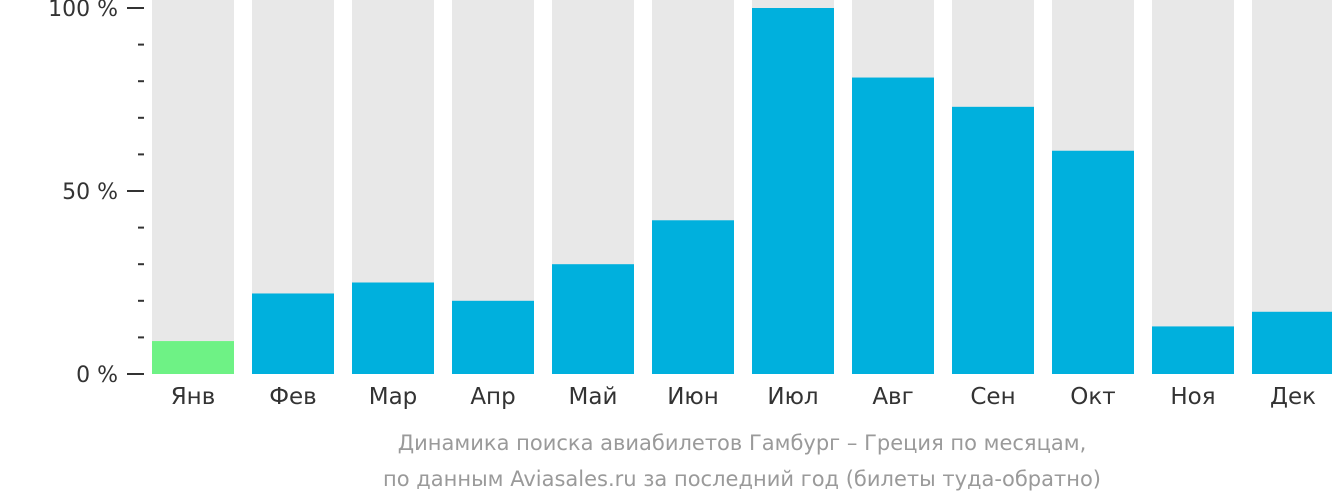 Image resolution: width=1332 pixels, height=502 pixels. Describe the element at coordinates (792, 397) in the screenshot. I see `x-tick-label-7: Июл` at that location.